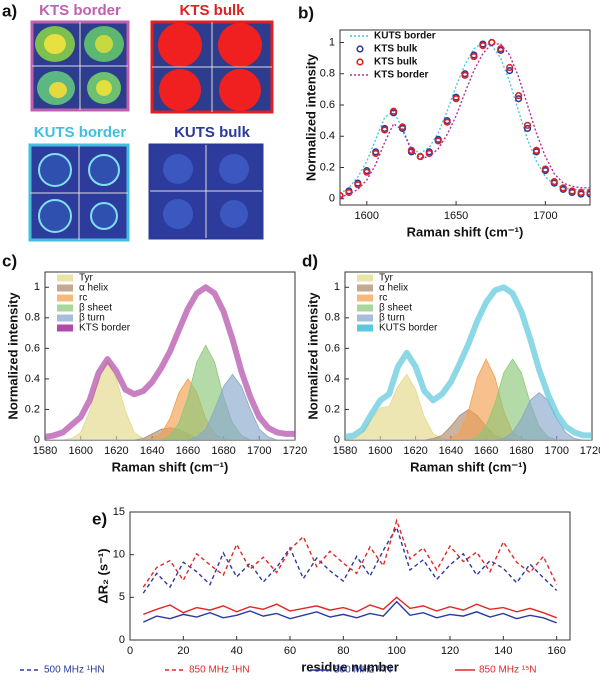 The width and height of the screenshot is (600, 681). What do you see at coordinates (393, 288) in the screenshot?
I see `legend-label: α helix` at bounding box center [393, 288].